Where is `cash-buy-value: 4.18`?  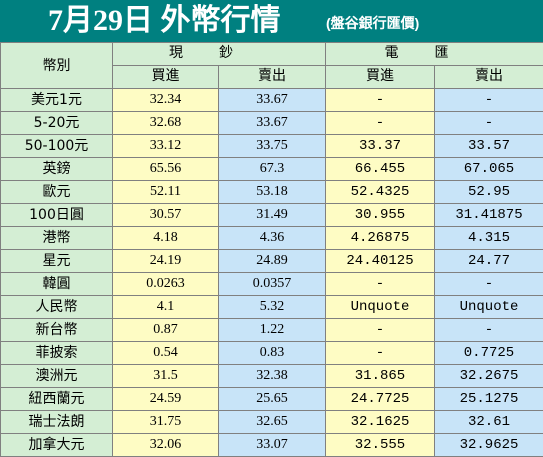
cash-buy-value: 4.18 is located at coordinates (166, 238).